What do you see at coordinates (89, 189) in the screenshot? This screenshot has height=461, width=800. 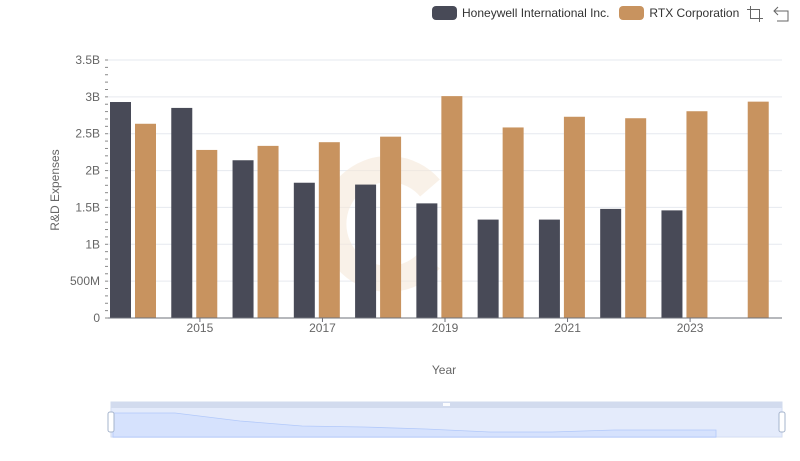 I see `y-axis: 0 500M 1B 1.5B 2B 2.5B 3B 3.5B` at bounding box center [89, 189].